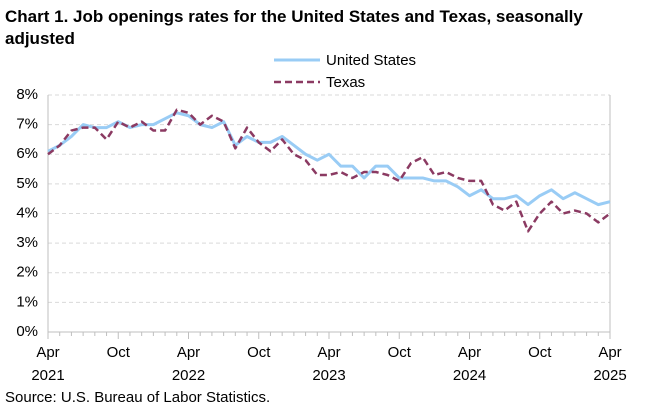 The height and width of the screenshot is (412, 647). What do you see at coordinates (188, 375) in the screenshot?
I see `x-tick-year-label: 2022` at bounding box center [188, 375].